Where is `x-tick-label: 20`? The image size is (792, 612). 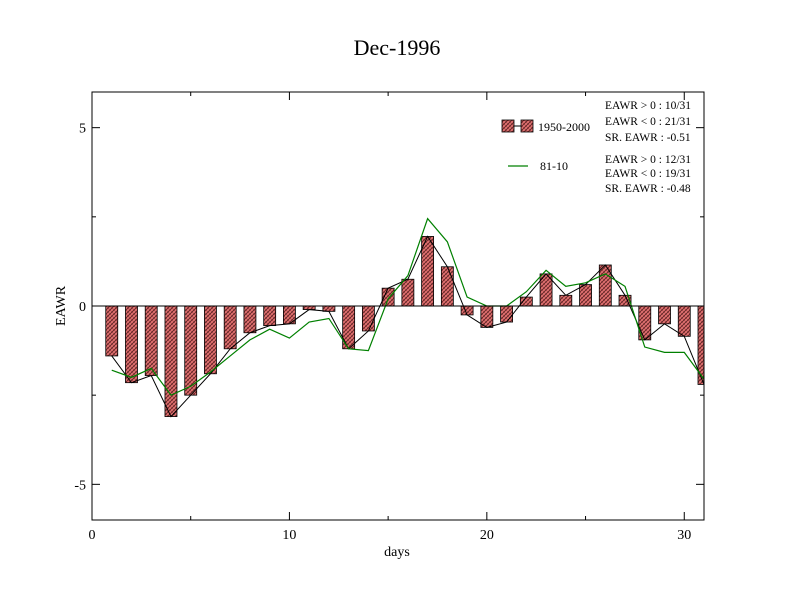 x-tick-label: 20 is located at coordinates (487, 535).